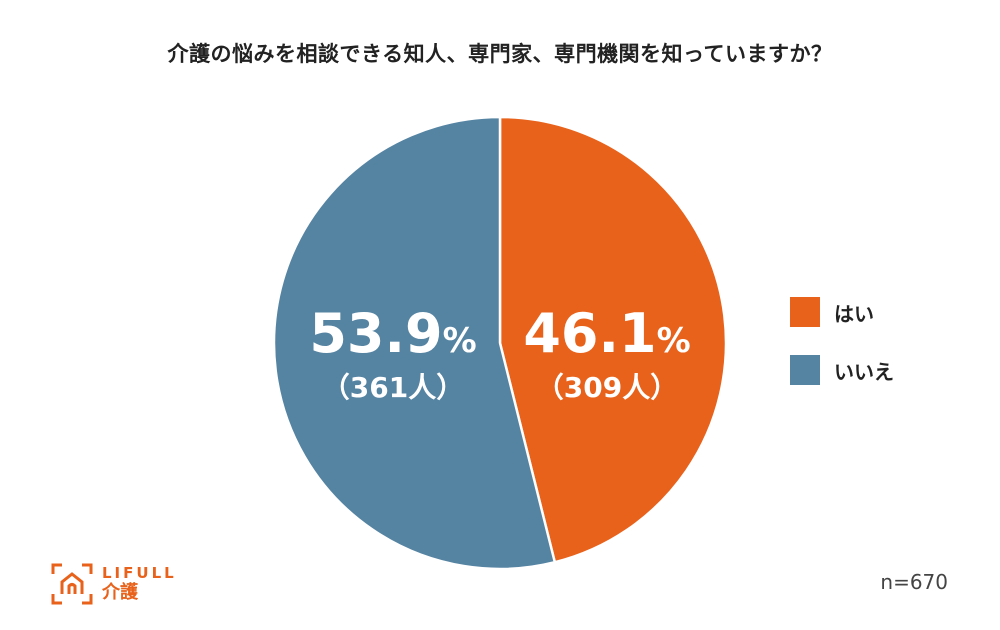 Image resolution: width=1000 pixels, height=630 pixels. Describe the element at coordinates (139, 573) in the screenshot. I see `logo-text-lifull: LIFULL` at that location.